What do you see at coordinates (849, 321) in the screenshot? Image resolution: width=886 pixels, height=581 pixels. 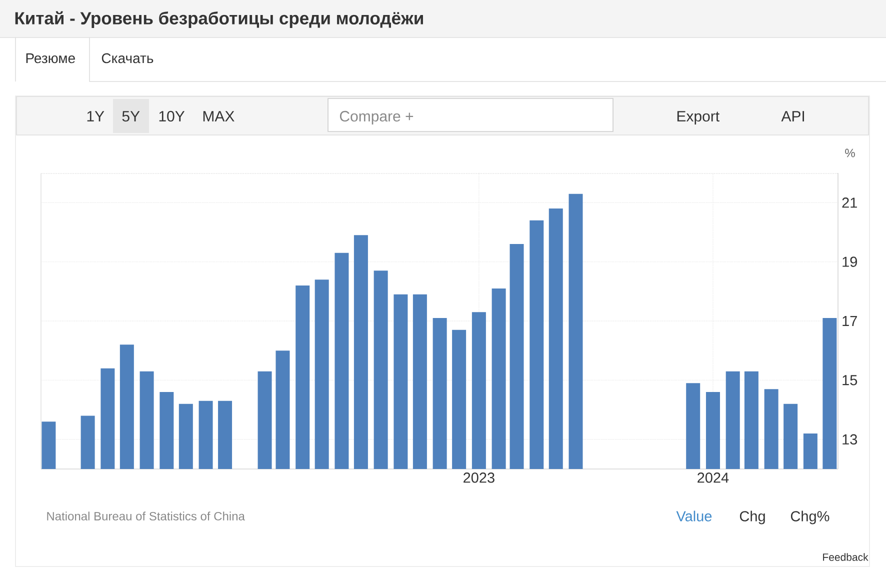 I see `y-tick-label: 17` at bounding box center [849, 321].